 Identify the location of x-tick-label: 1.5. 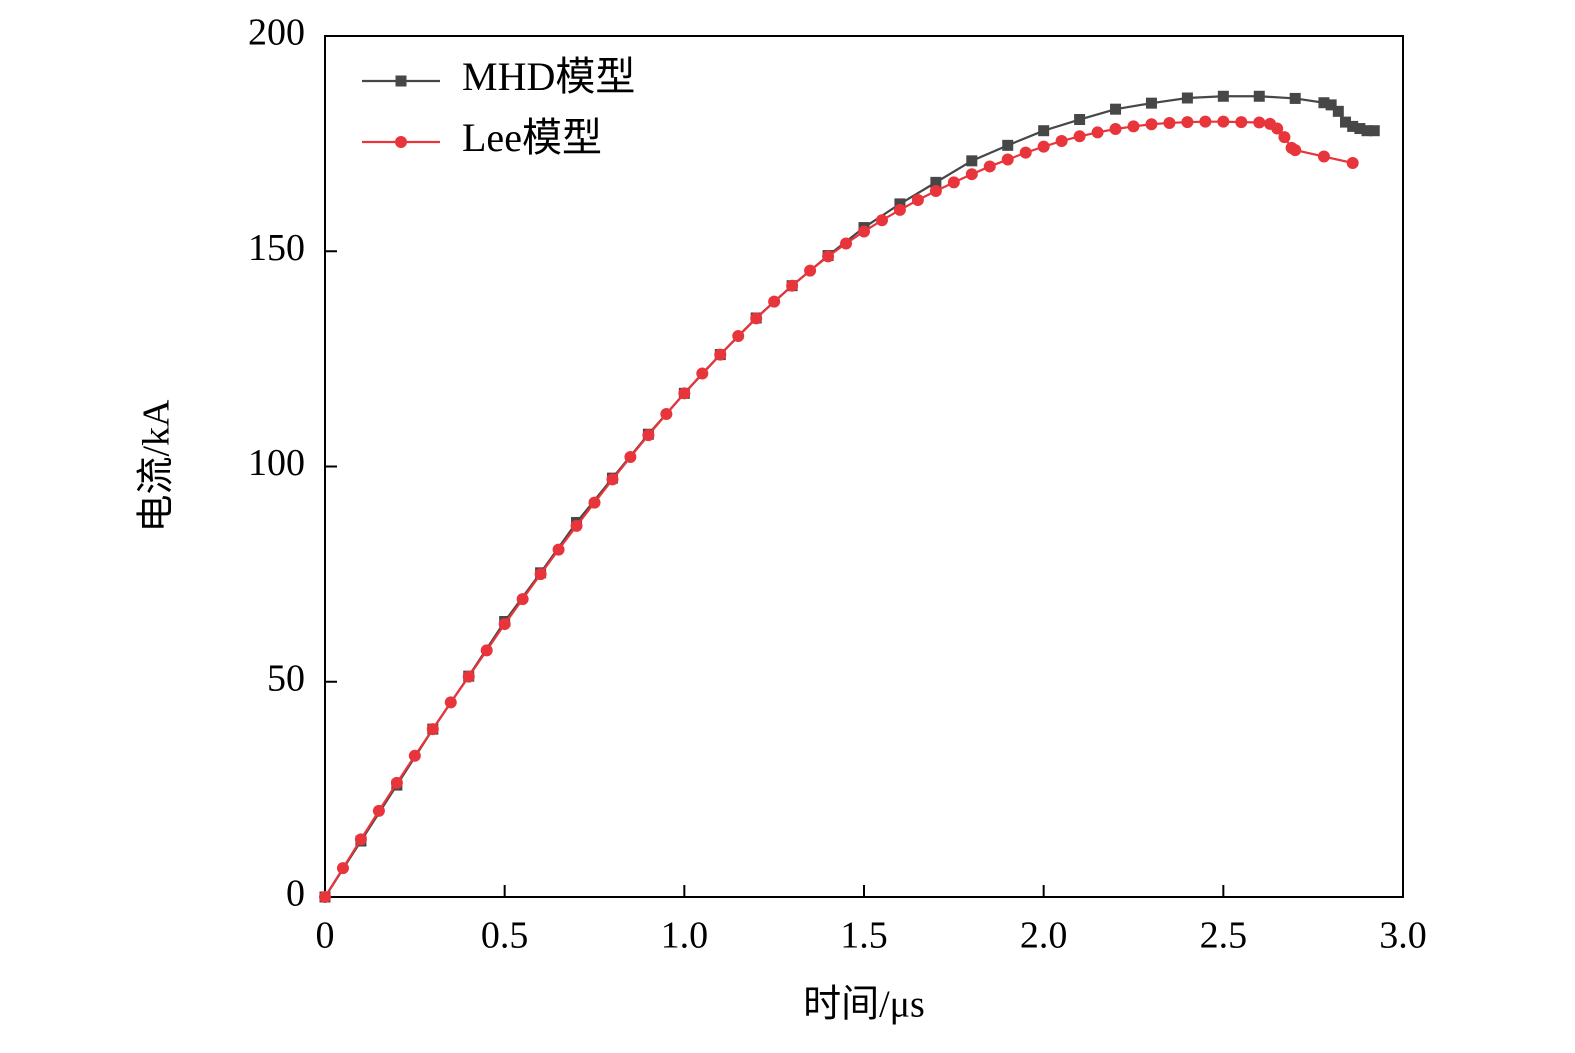
(864, 936).